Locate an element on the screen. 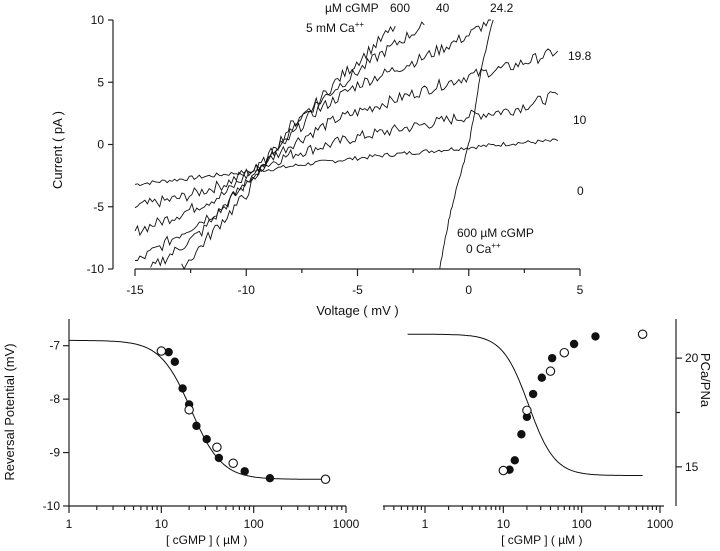  trace-600-M-cGMP-0-Ca is located at coordinates (466, 144).